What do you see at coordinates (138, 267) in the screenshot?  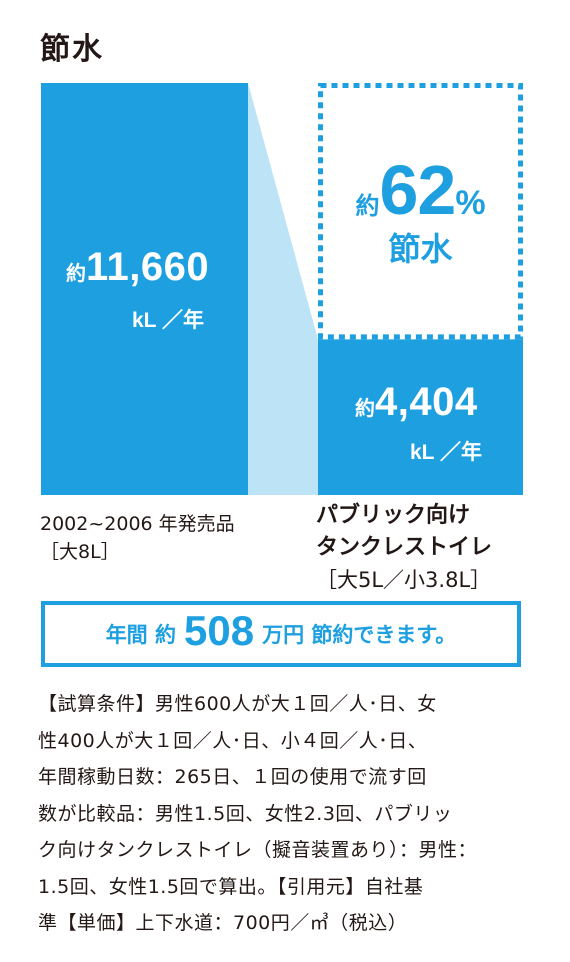 I see `bar-value-label-old: 約11,660` at bounding box center [138, 267].